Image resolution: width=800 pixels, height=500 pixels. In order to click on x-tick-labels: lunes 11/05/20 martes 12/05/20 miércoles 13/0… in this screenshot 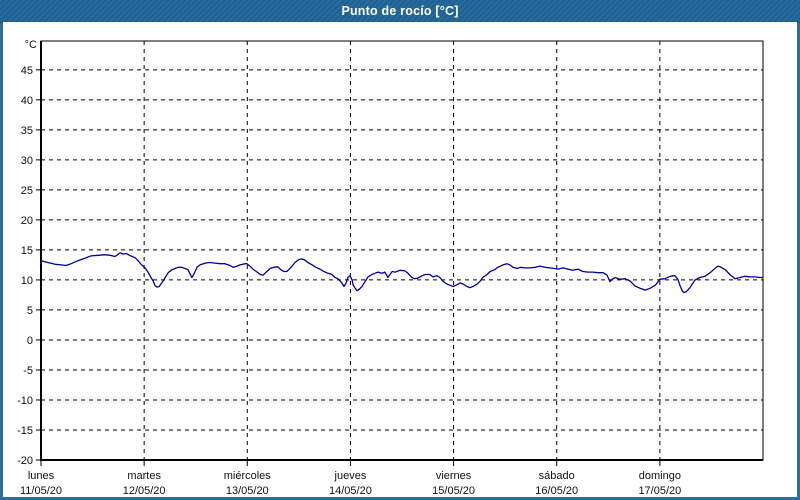, I will do `click(350, 483)`.